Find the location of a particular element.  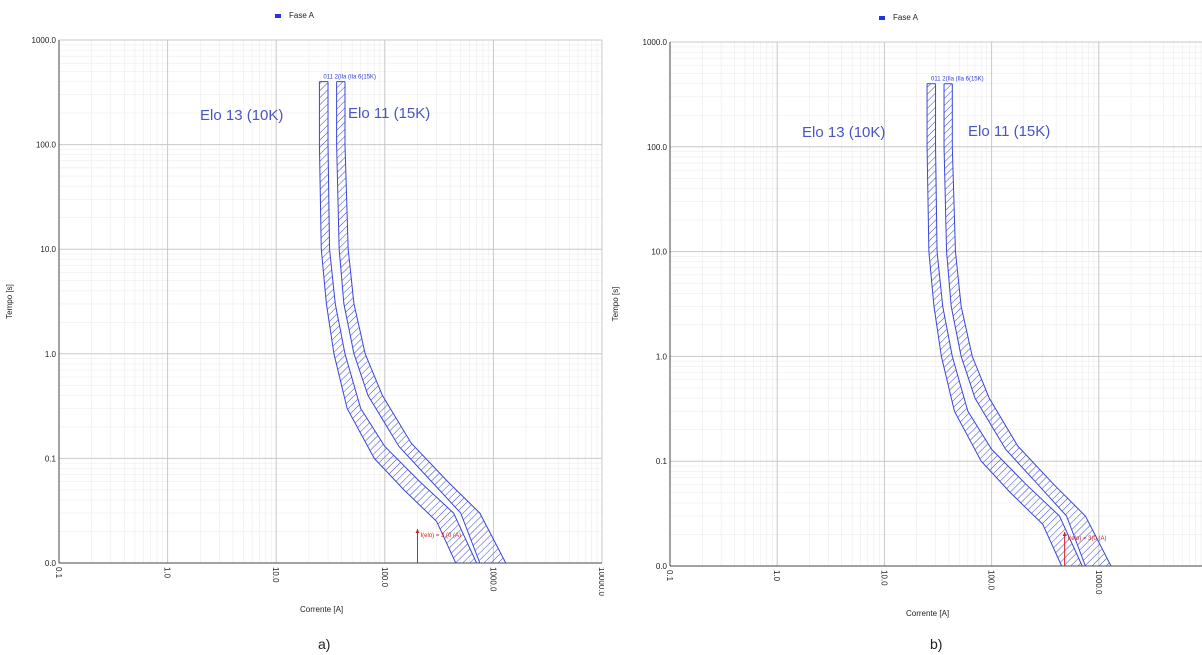

caption-a: a) is located at coordinates (324, 644).